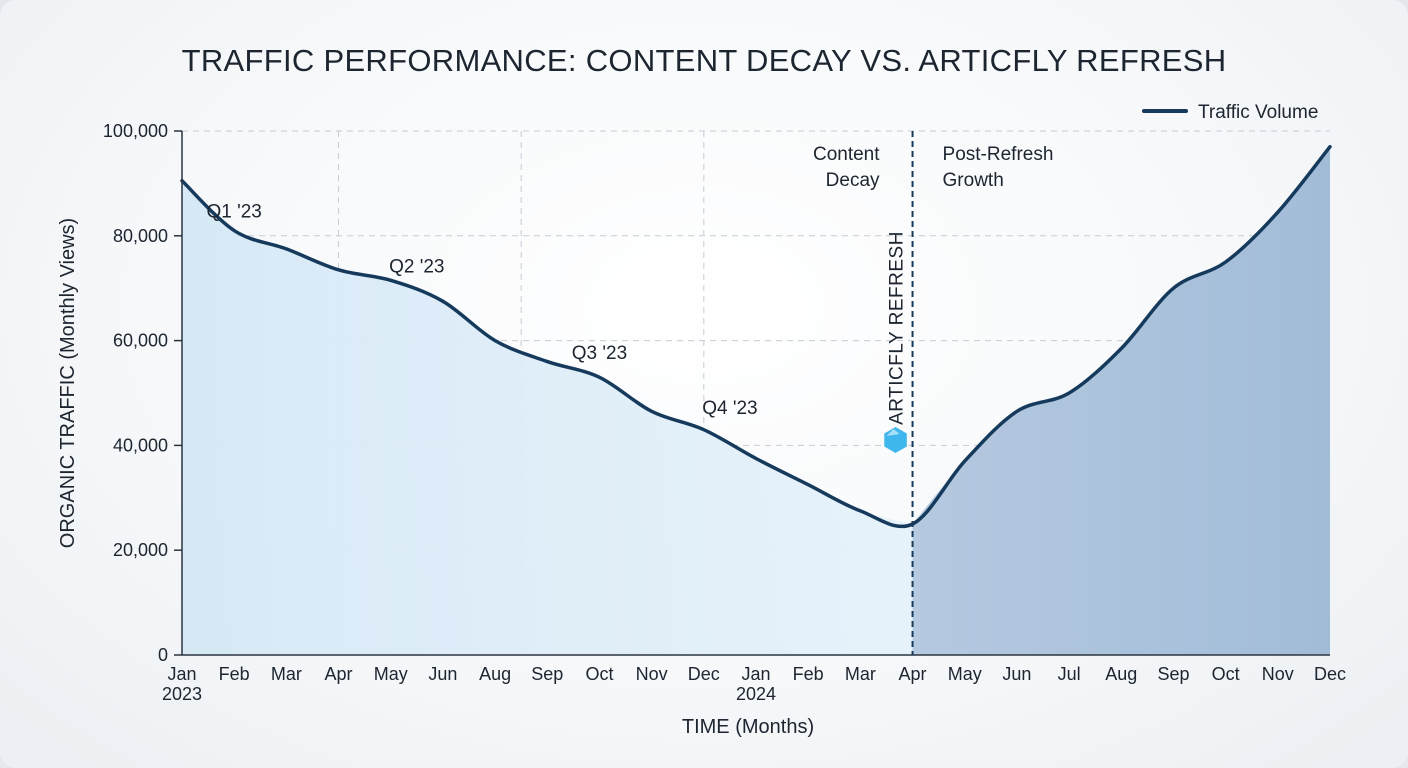 The height and width of the screenshot is (768, 1408). What do you see at coordinates (846, 154) in the screenshot?
I see `decay-region-label: Content` at bounding box center [846, 154].